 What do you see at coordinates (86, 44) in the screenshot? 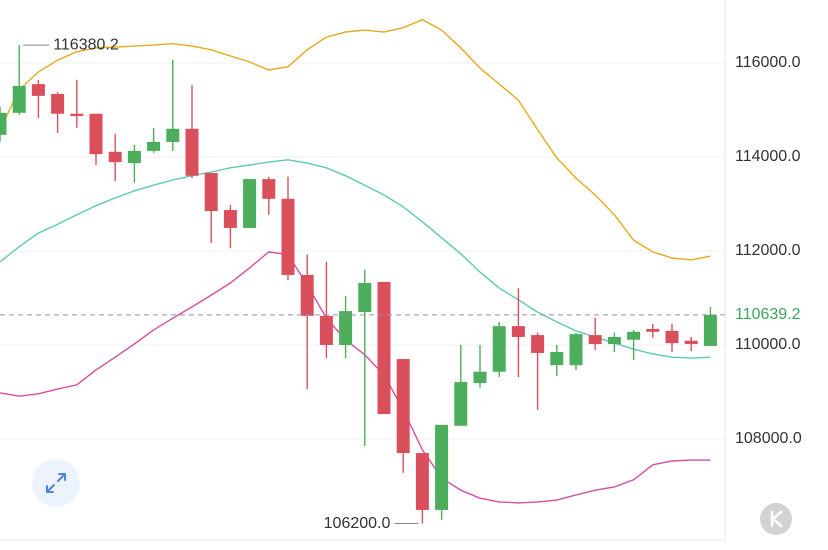
I see `high-label: 116380.2` at bounding box center [86, 44].